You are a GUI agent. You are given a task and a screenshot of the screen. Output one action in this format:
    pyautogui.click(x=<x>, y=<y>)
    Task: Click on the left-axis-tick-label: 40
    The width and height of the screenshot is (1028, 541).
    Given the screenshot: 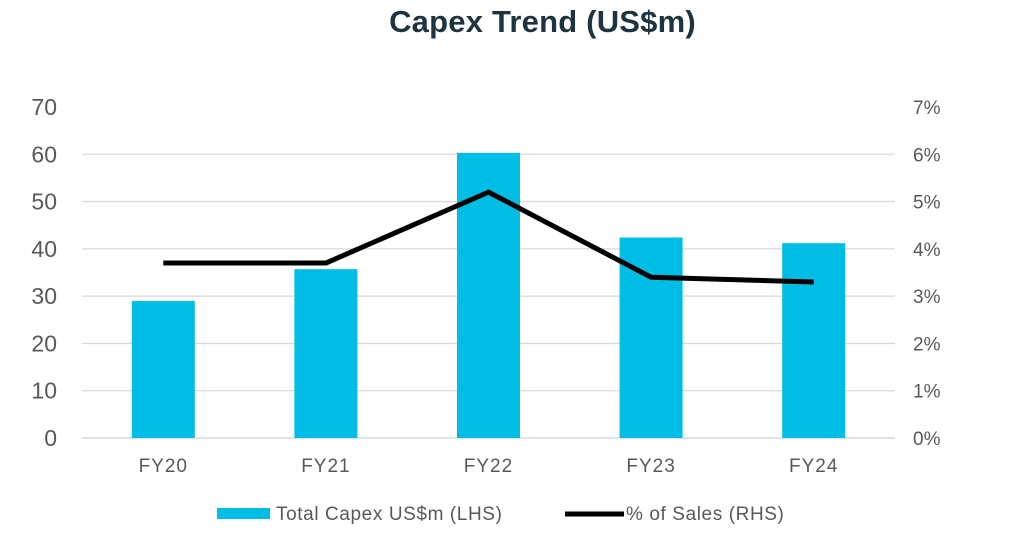 What is the action you would take?
    pyautogui.click(x=44, y=249)
    